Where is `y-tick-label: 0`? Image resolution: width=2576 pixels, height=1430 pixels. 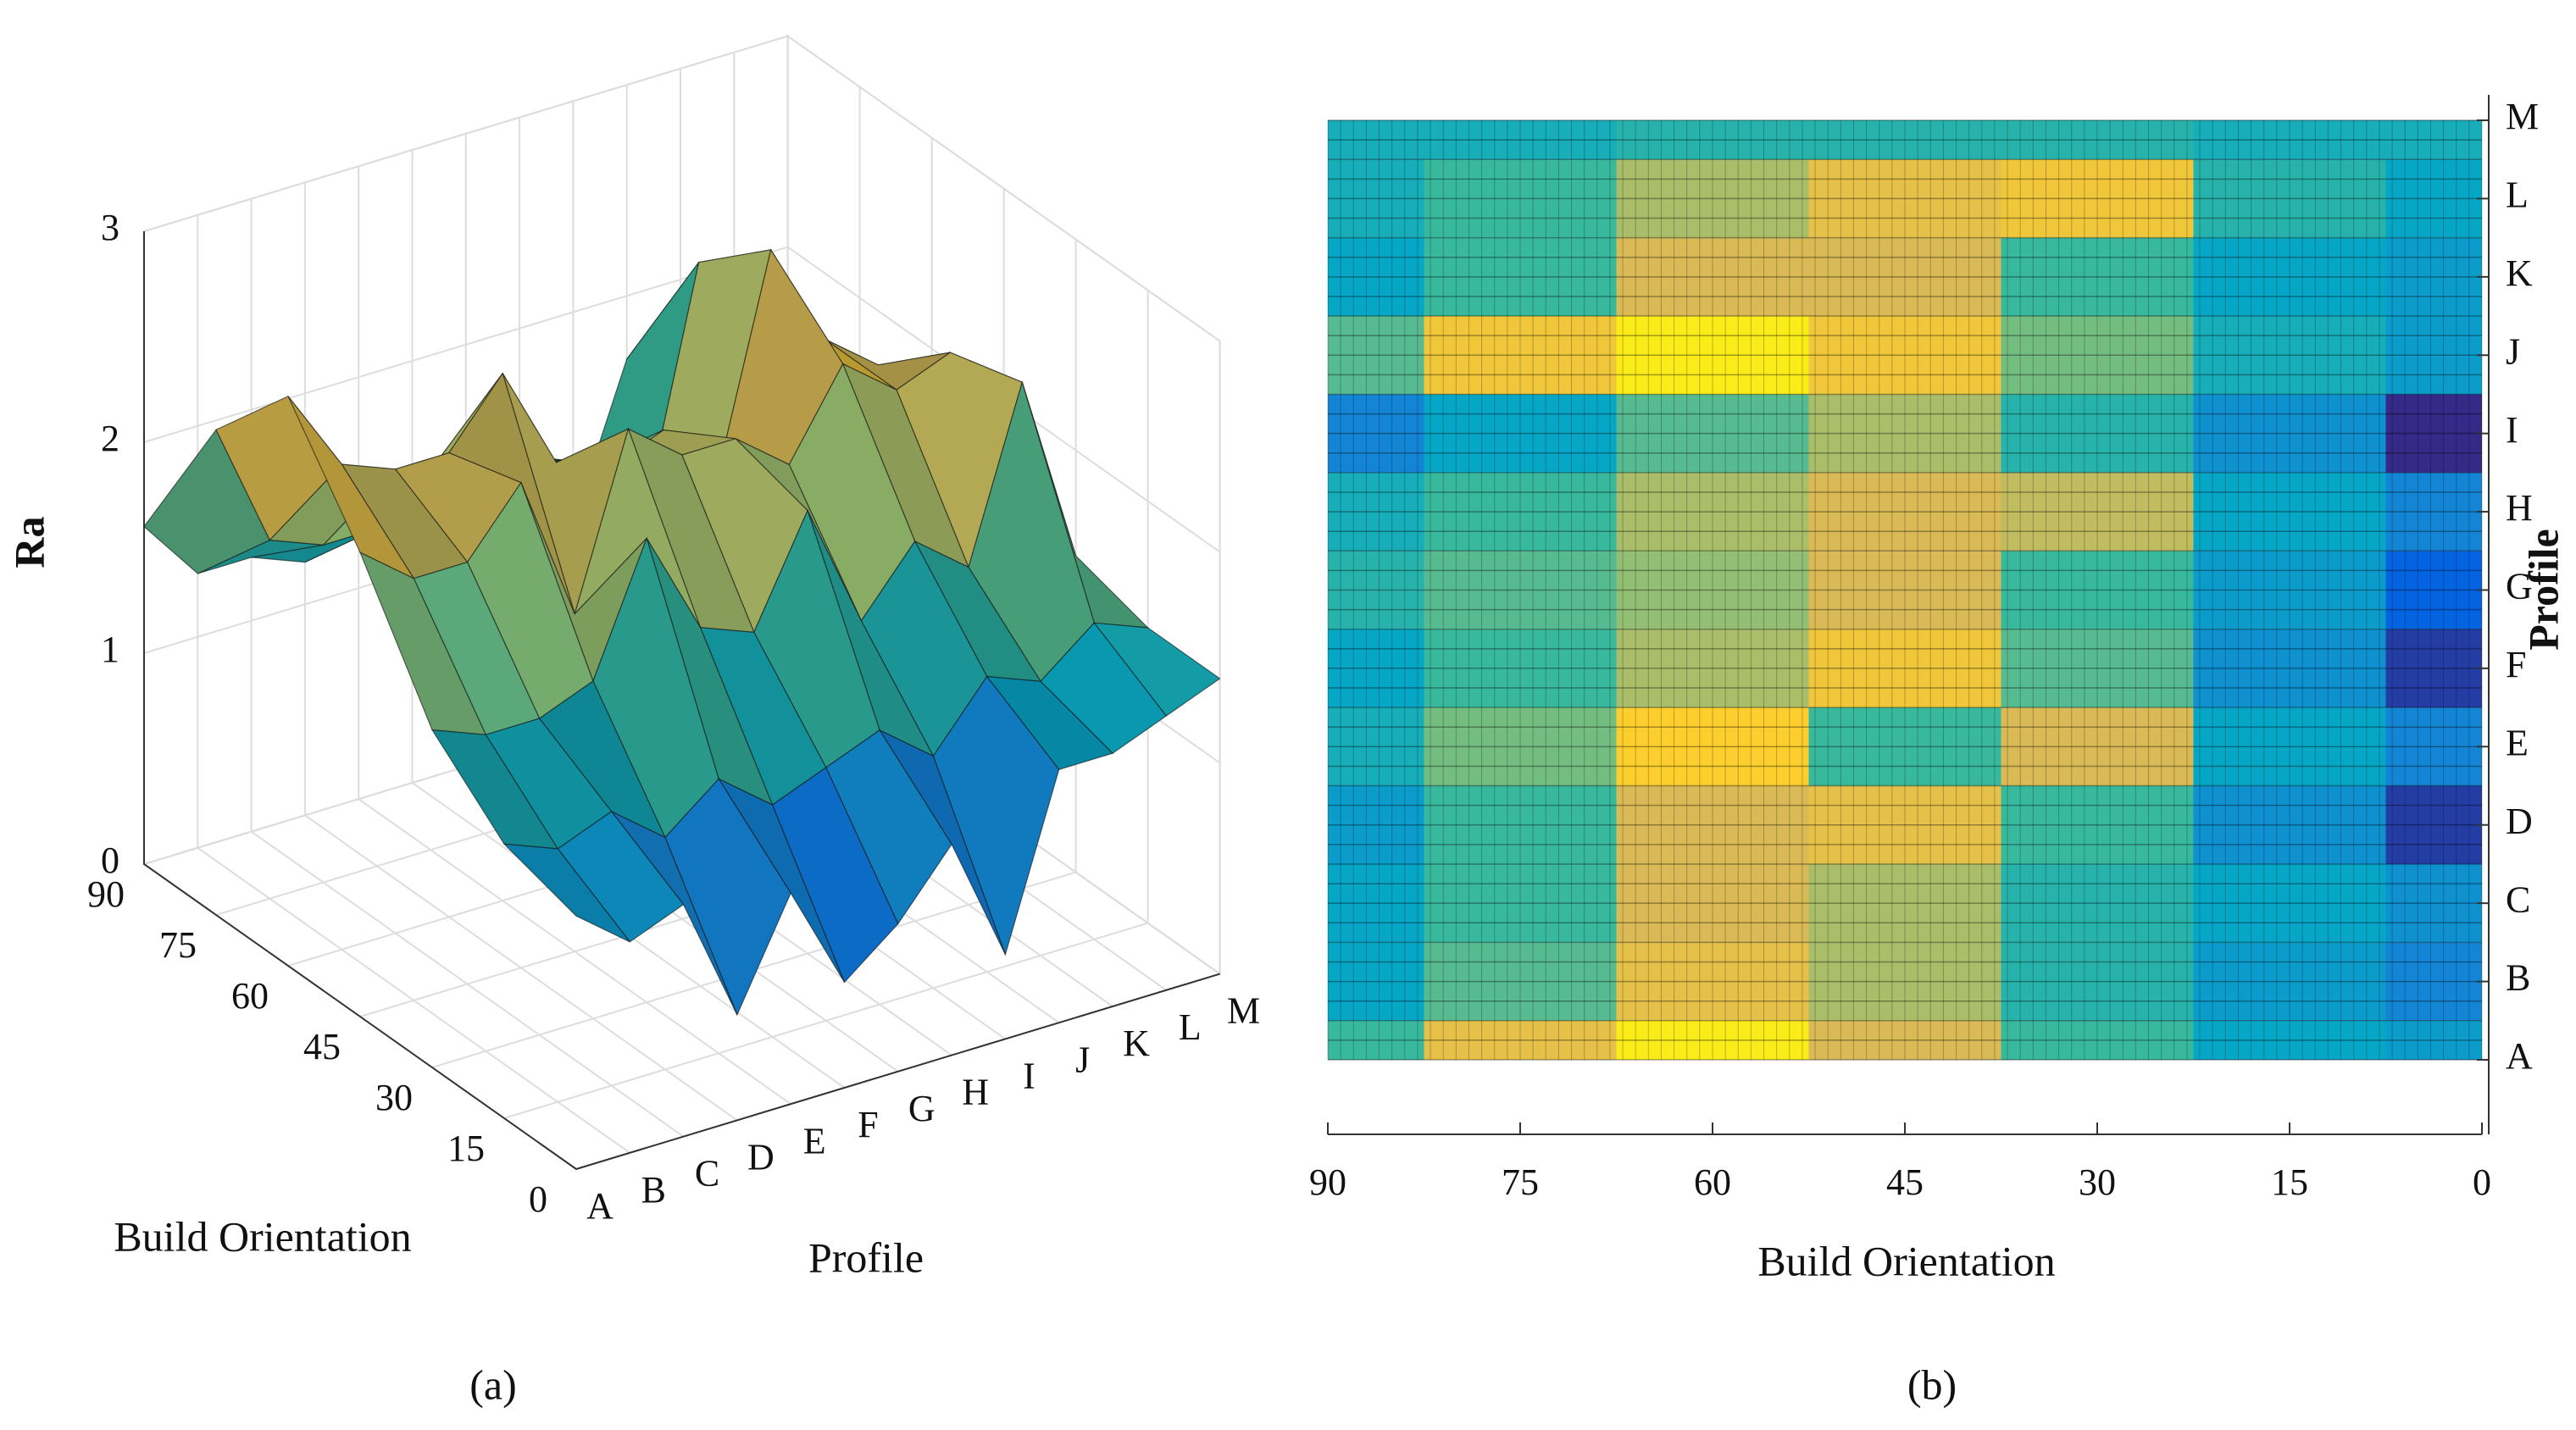 y-tick-label: 0 is located at coordinates (538, 1199).